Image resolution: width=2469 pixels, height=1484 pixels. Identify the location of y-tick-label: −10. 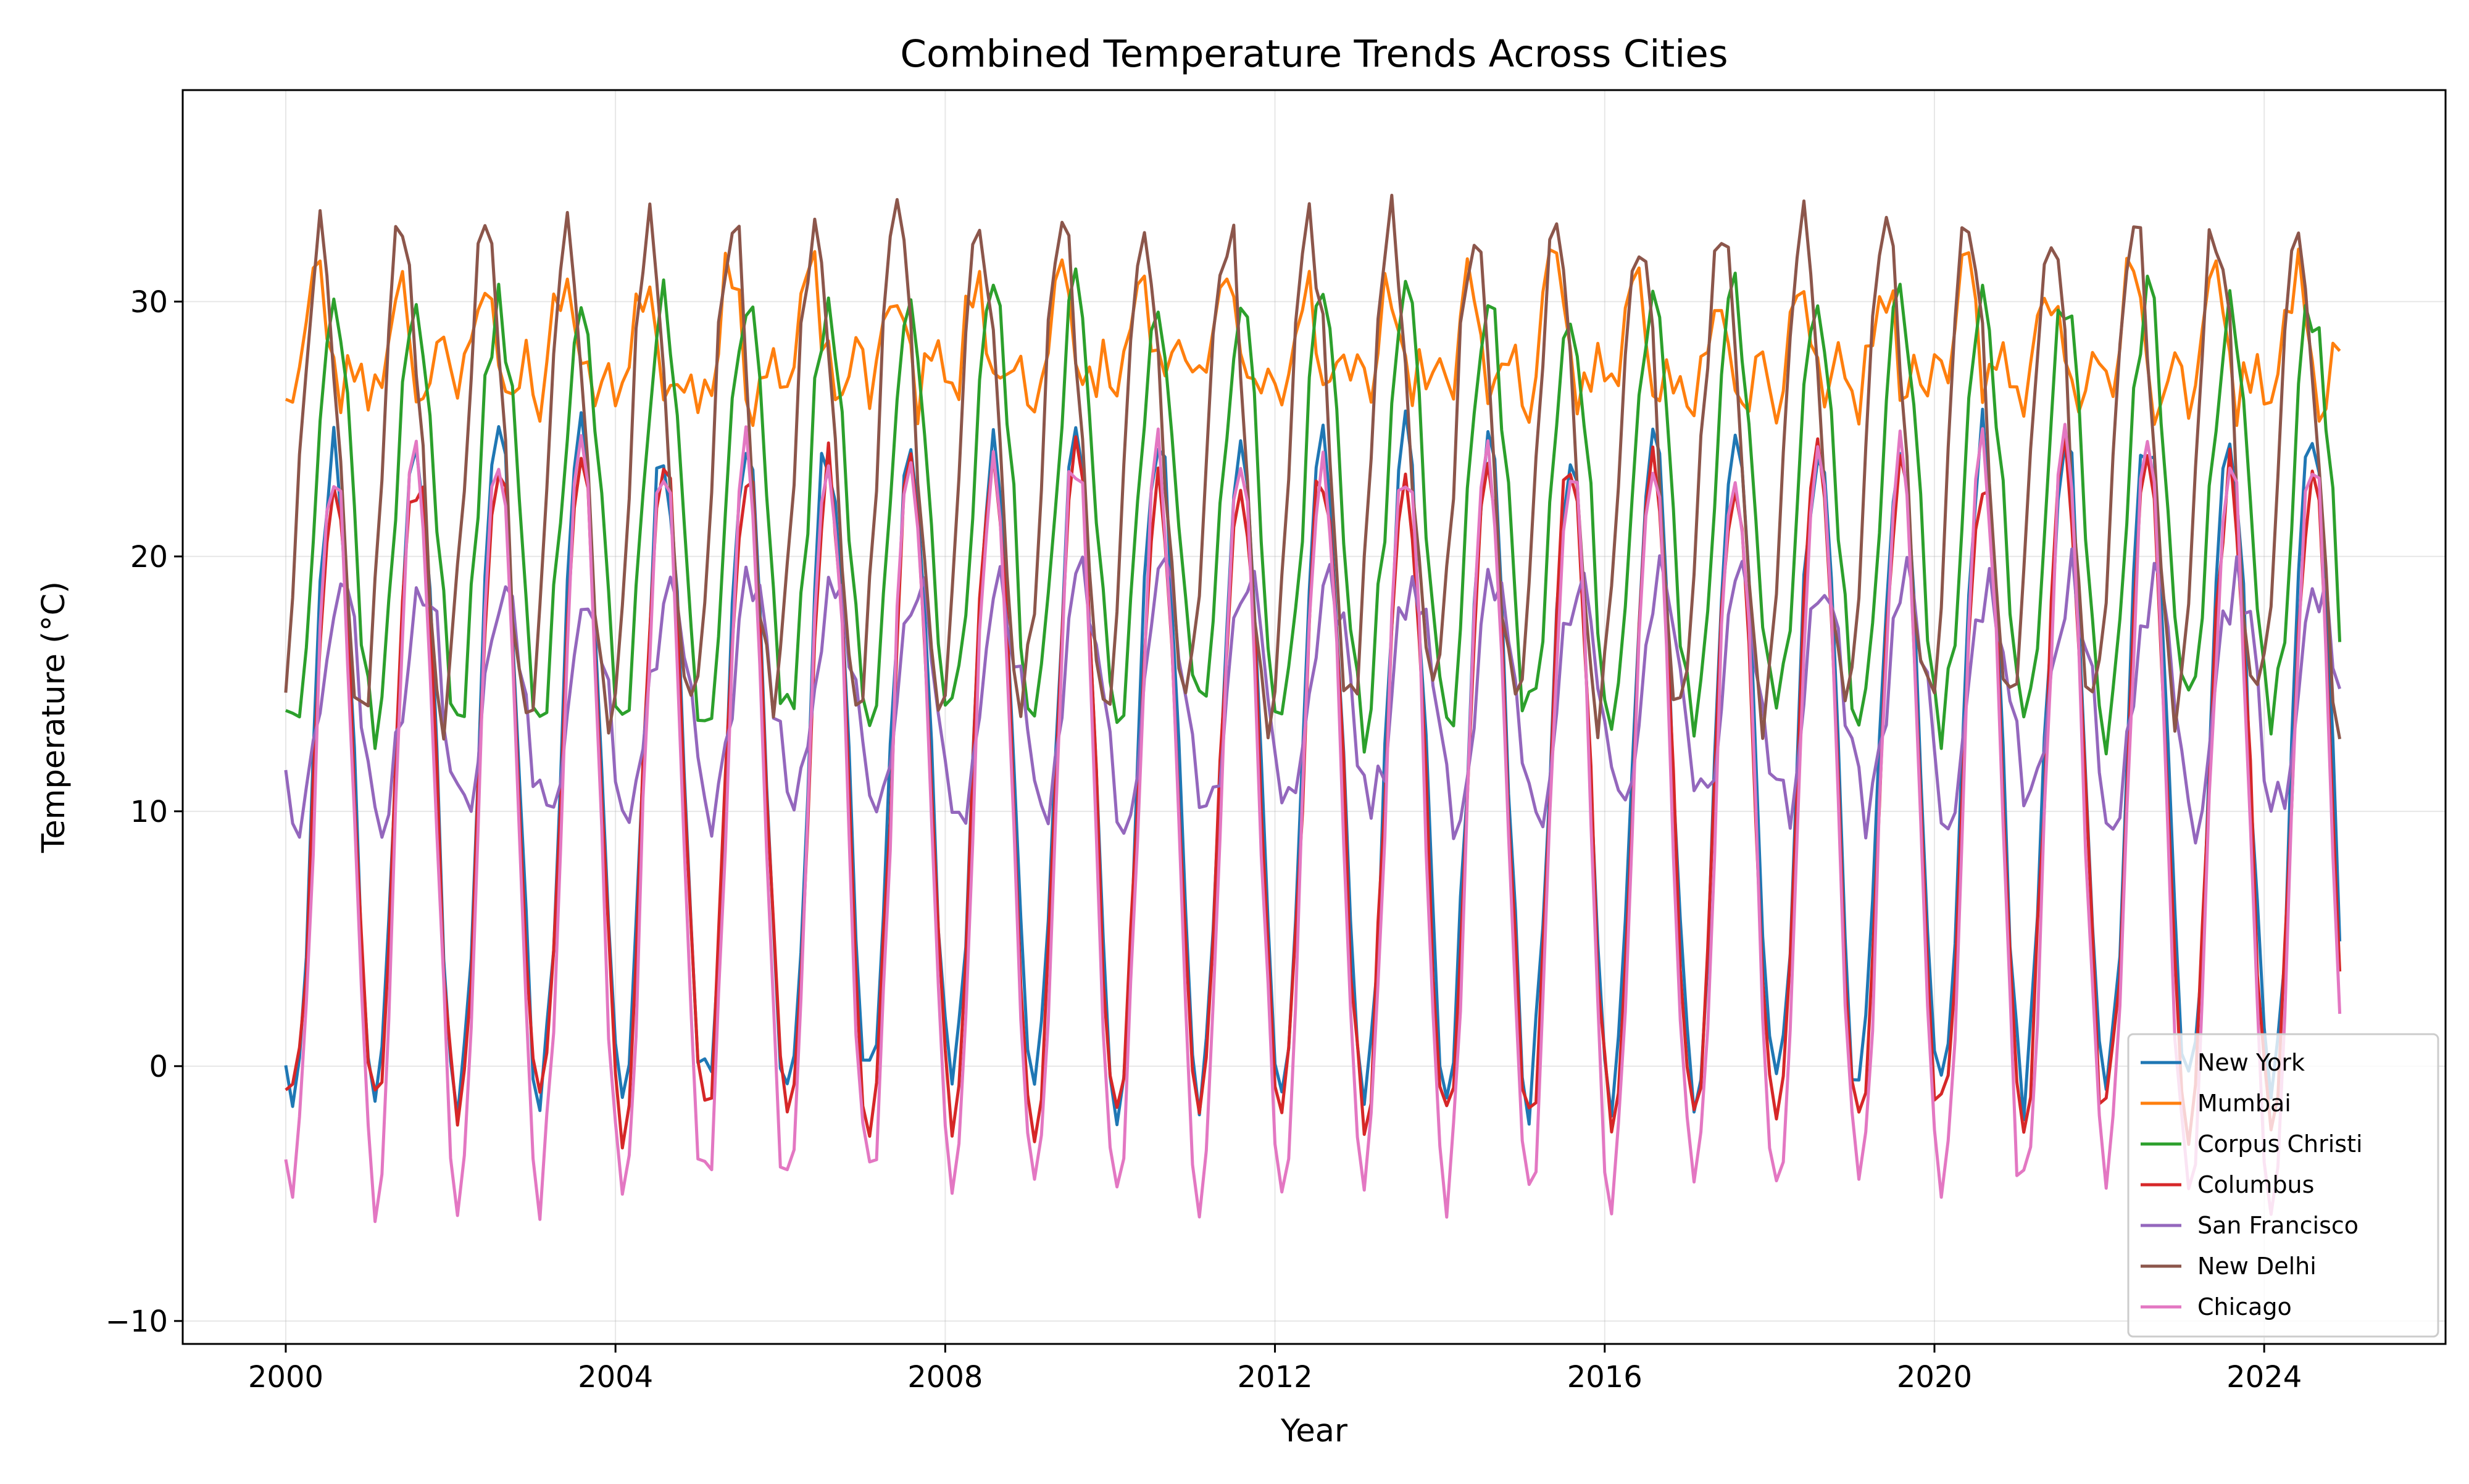
(137, 1321).